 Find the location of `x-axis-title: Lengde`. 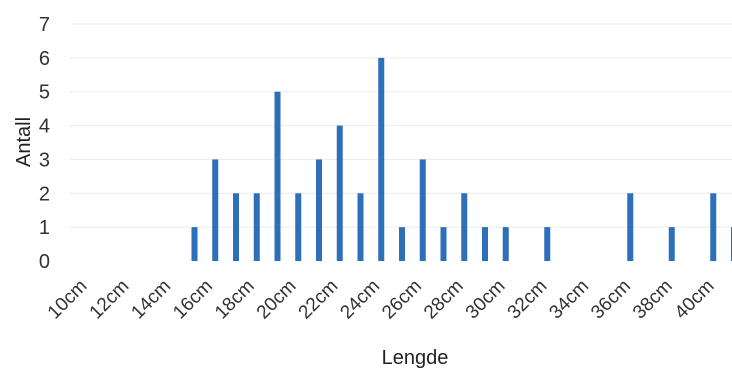

x-axis-title: Lengde is located at coordinates (415, 358).